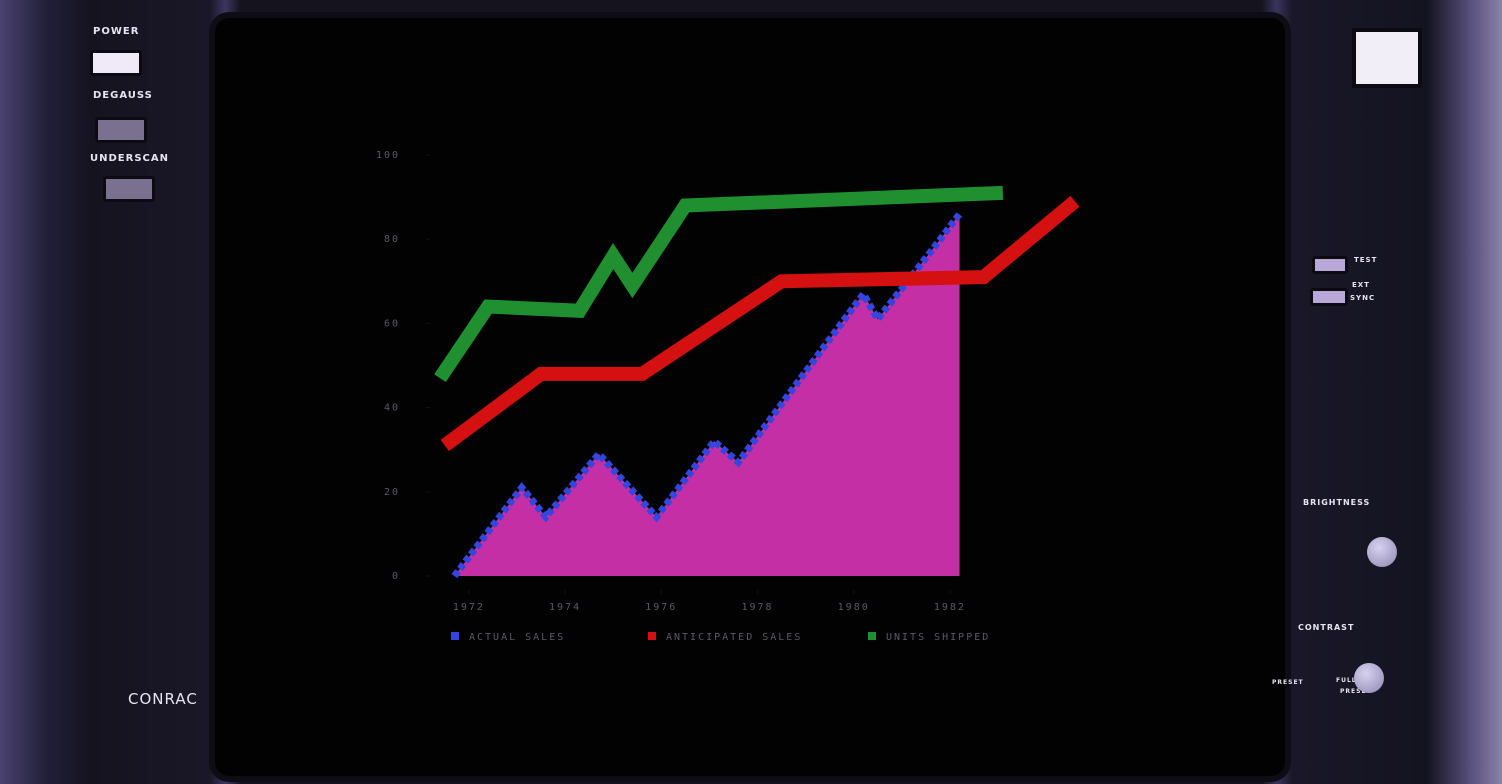 The width and height of the screenshot is (1502, 784). I want to click on contrast-label: CONTRAST, so click(1326, 627).